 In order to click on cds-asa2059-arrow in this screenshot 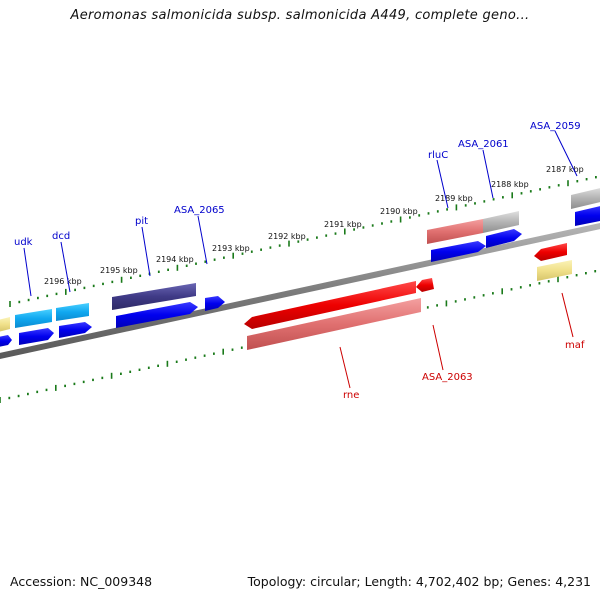, I will do `click(587, 215)`.